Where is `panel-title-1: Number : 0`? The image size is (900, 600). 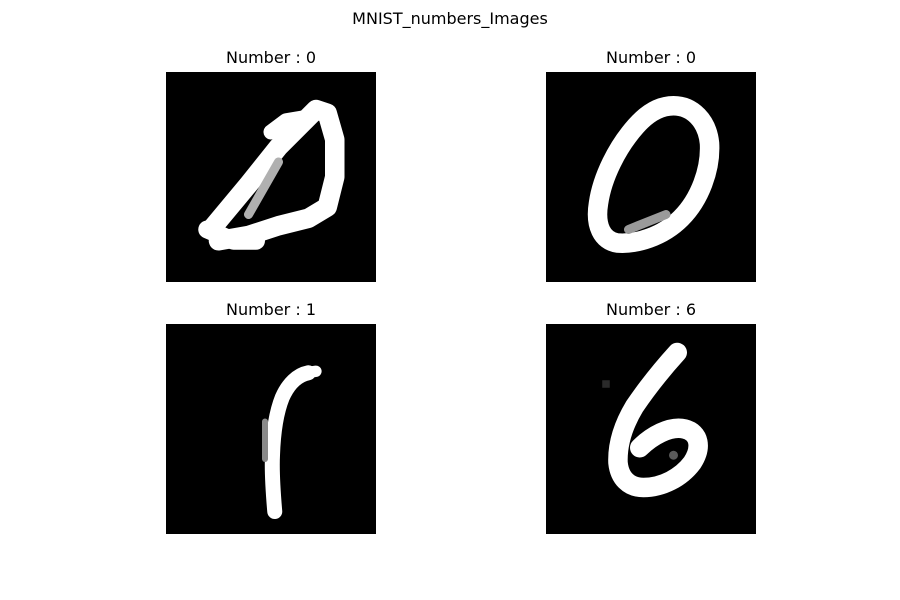 panel-title-1: Number : 0 is located at coordinates (270, 57).